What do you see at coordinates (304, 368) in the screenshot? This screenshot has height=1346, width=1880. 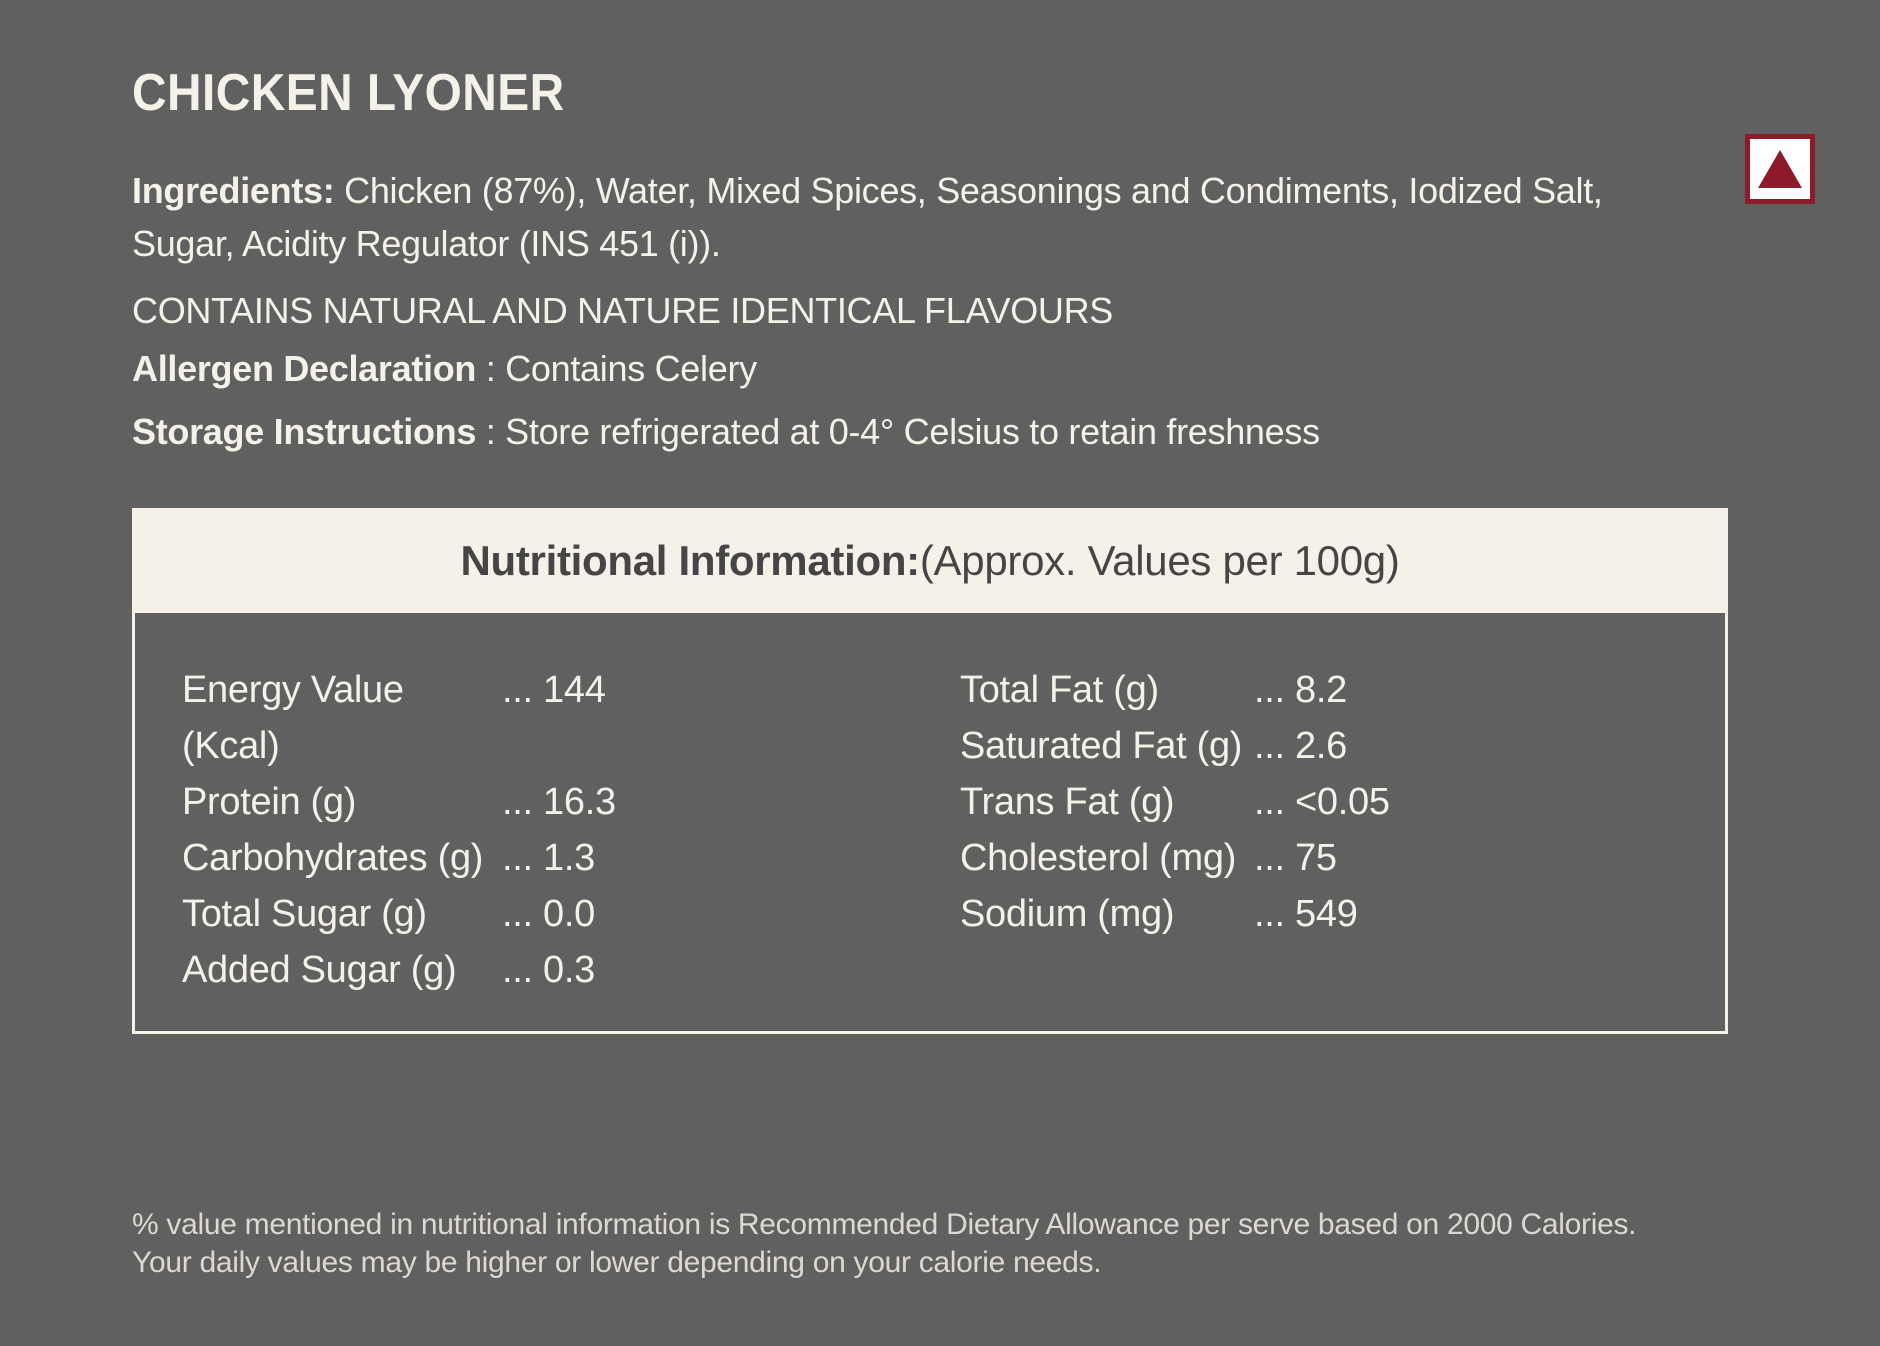 I see `allergen-label: Allergen Declaration` at bounding box center [304, 368].